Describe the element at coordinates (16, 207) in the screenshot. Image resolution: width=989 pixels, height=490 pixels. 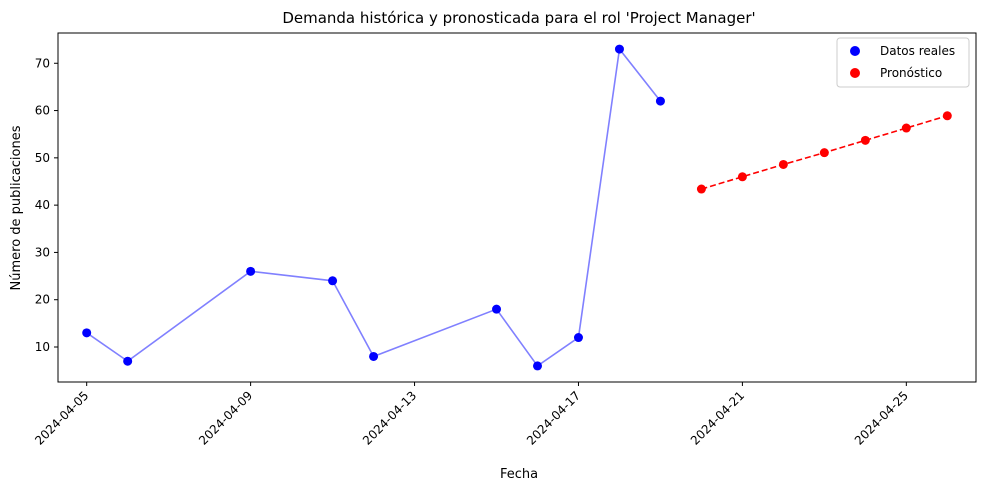
I see `y-axis-label: Número de publicaciones` at that location.